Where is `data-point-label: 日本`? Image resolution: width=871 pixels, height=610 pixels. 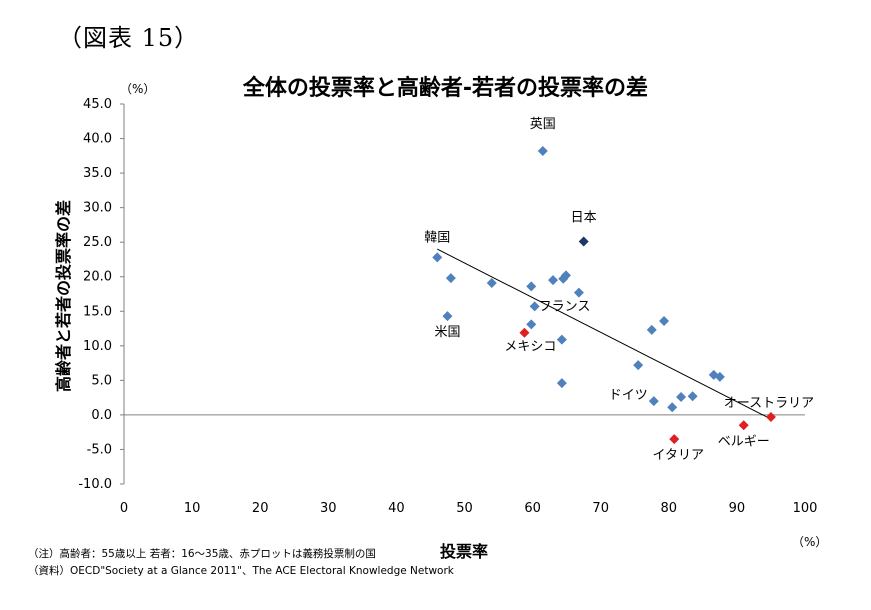 data-point-label: 日本 is located at coordinates (584, 217).